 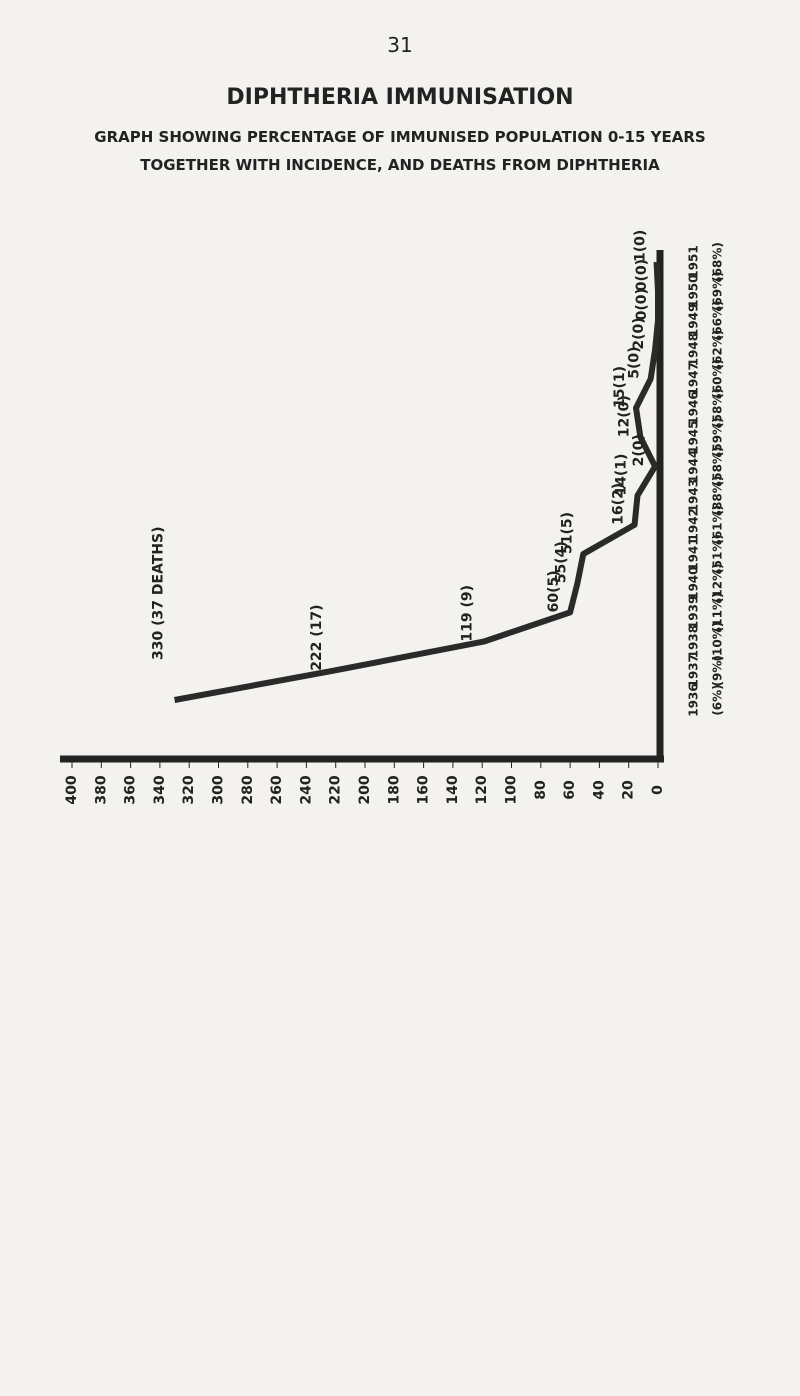 What do you see at coordinates (365, 789) in the screenshot?
I see `y-tick-label: 200` at bounding box center [365, 789].